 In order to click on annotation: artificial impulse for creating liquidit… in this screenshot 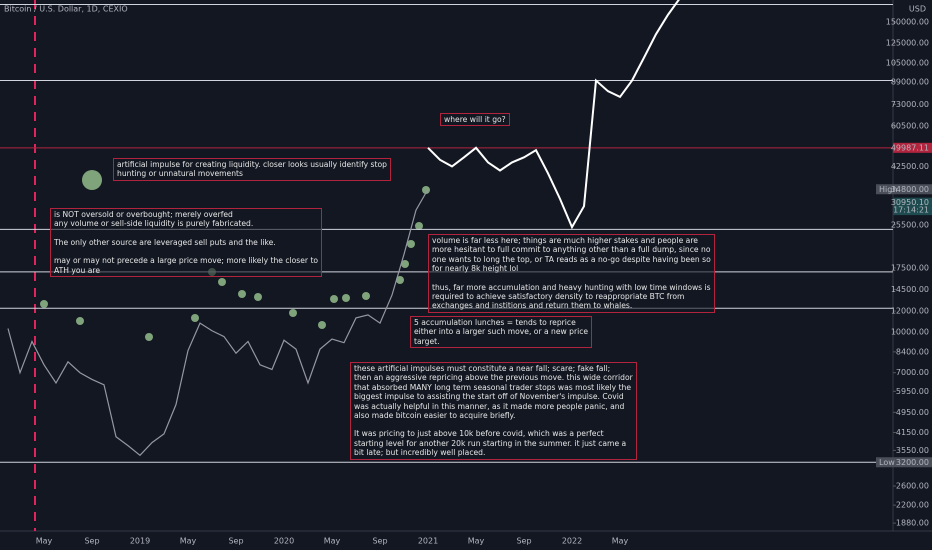, I will do `click(252, 169)`.